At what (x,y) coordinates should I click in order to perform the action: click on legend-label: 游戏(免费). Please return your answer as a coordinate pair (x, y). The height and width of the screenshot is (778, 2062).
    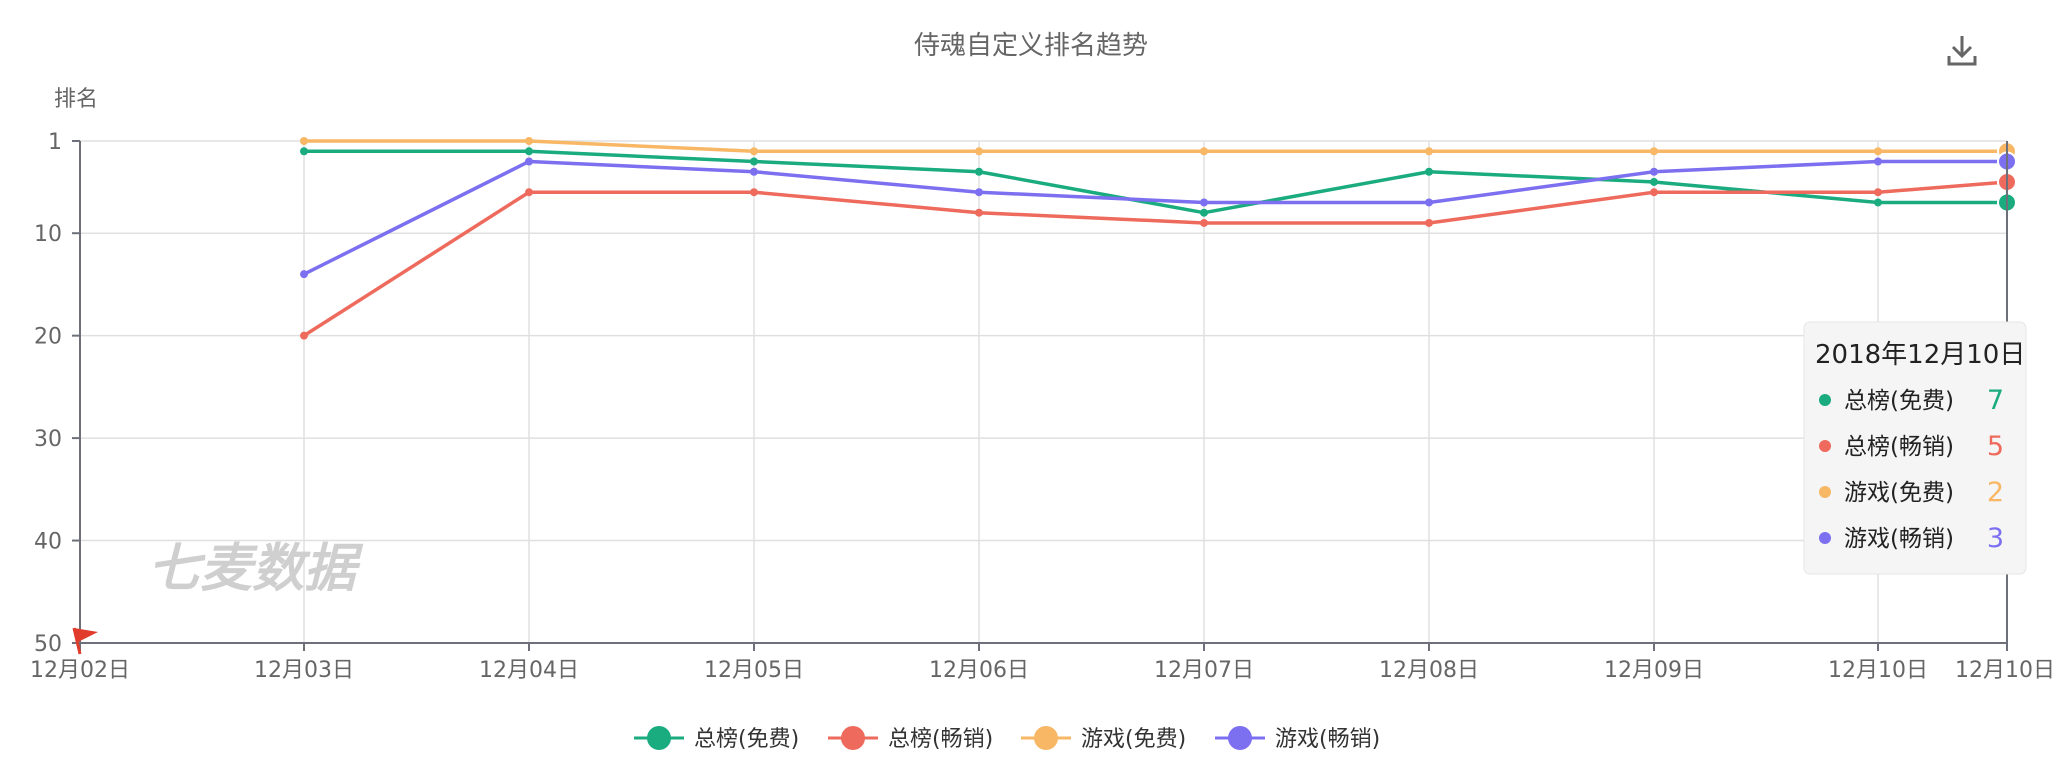
    Looking at the image, I should click on (1133, 739).